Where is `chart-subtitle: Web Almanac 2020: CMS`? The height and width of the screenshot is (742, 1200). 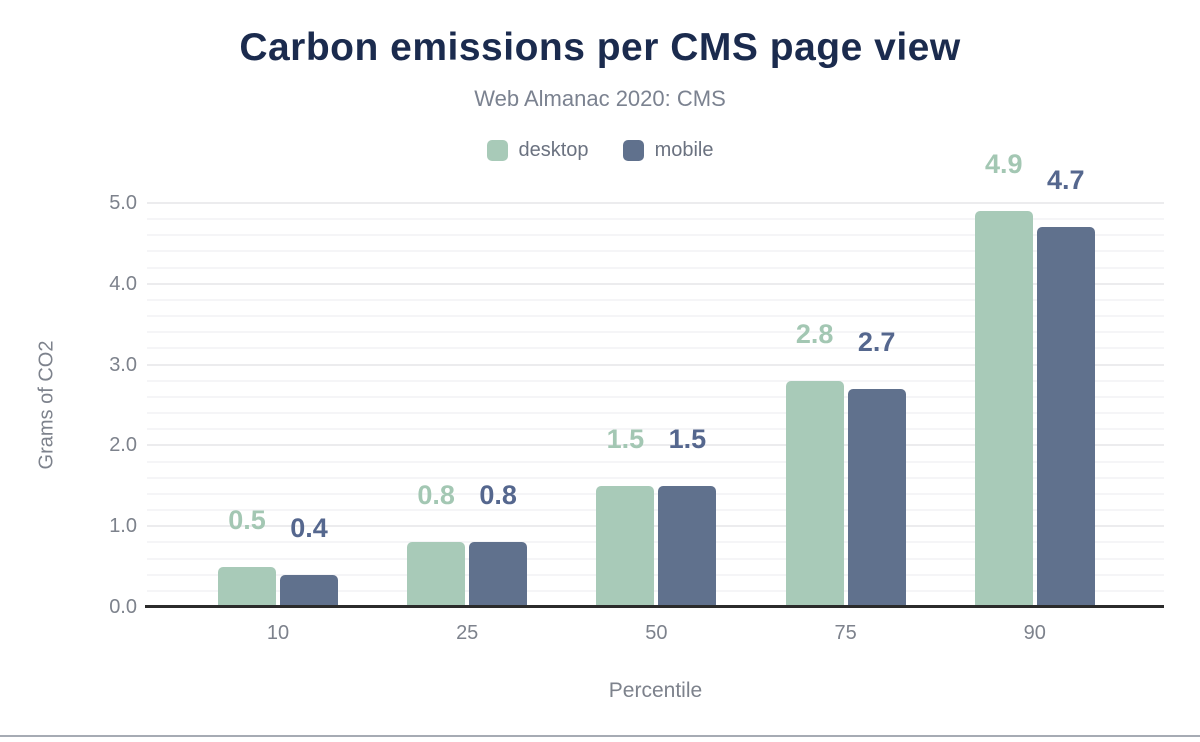 chart-subtitle: Web Almanac 2020: CMS is located at coordinates (600, 98).